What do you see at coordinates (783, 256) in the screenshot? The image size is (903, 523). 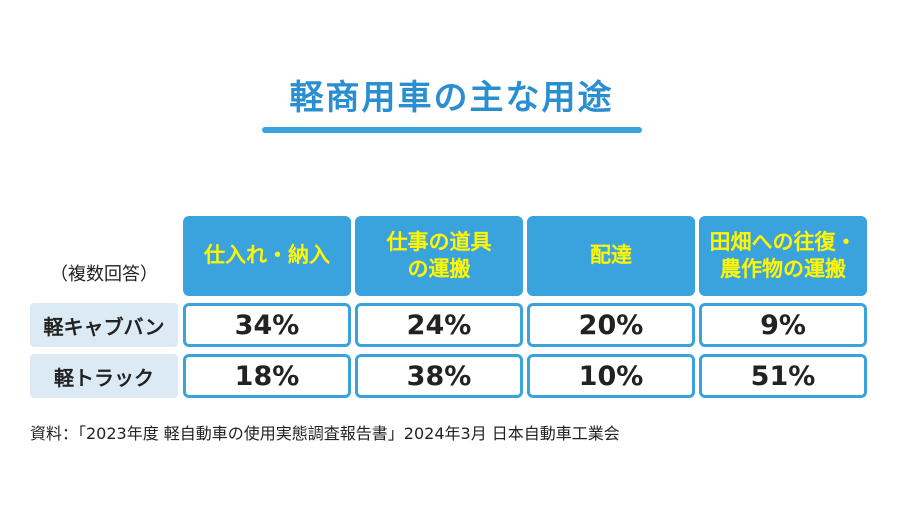 I see `column-header-farm-transport: 田畑への往復・ 農作物の運搬` at bounding box center [783, 256].